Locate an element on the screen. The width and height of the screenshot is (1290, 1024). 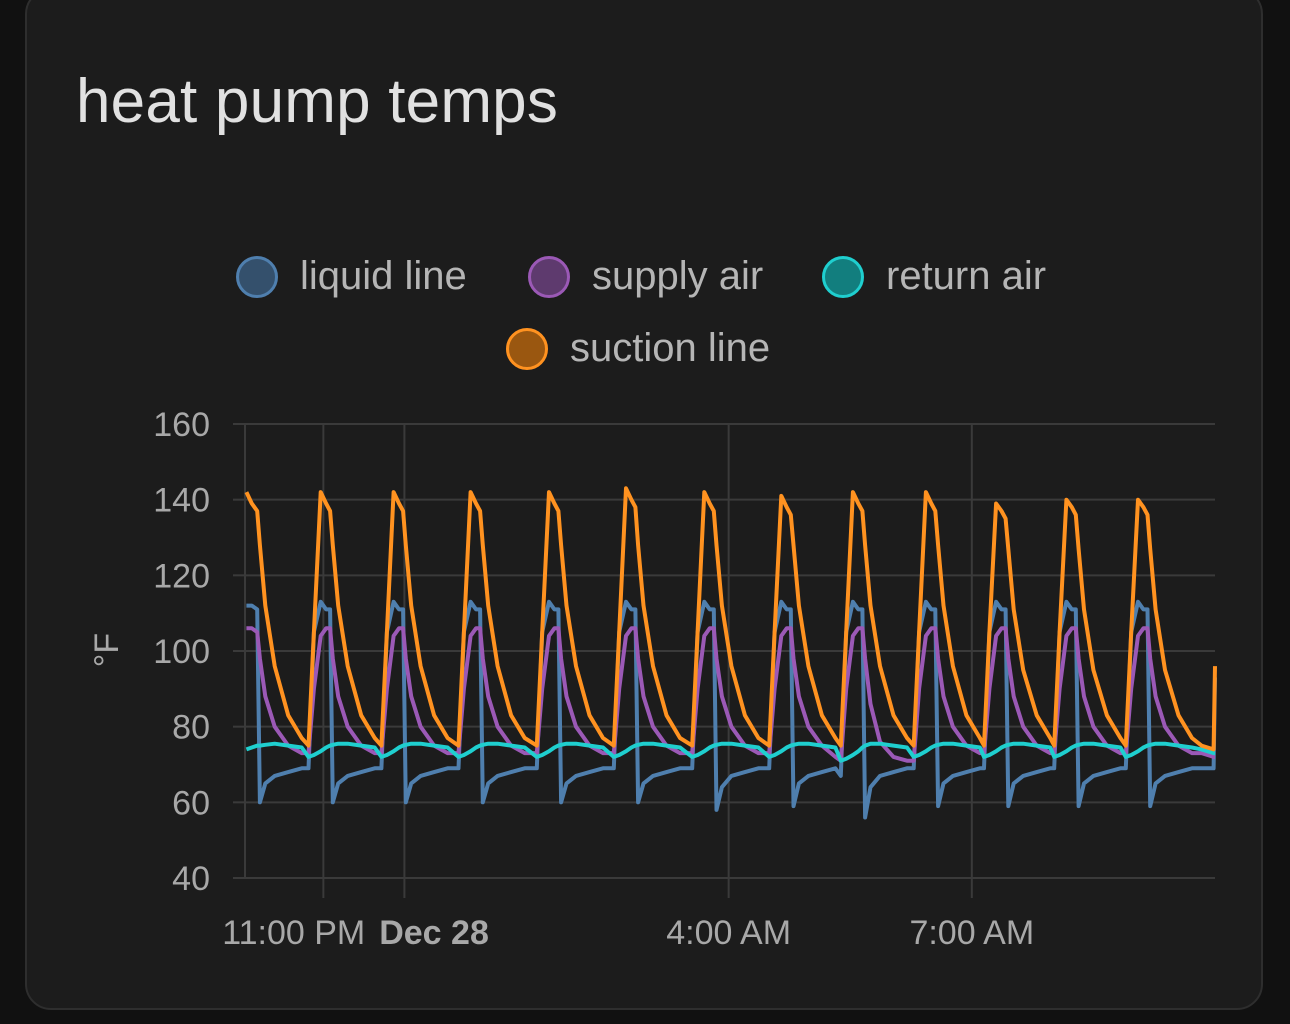
legend-liquid-line-dot-icon is located at coordinates (257, 276).